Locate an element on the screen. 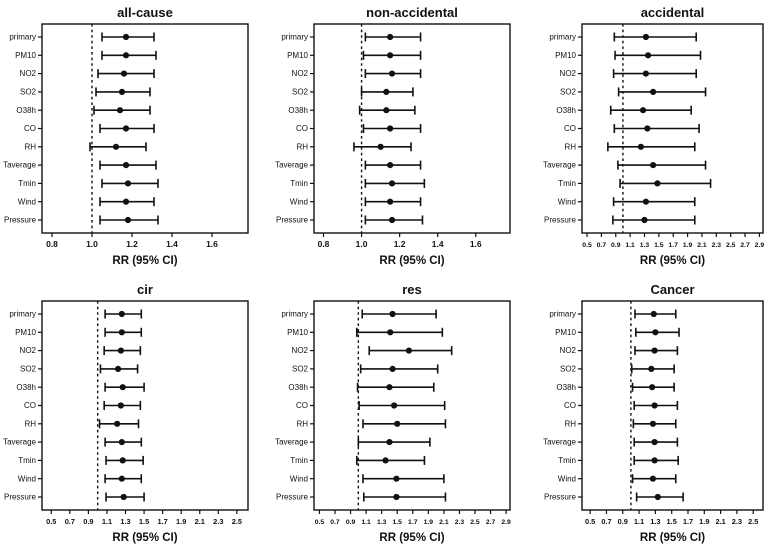  panel-title: cir is located at coordinates (145, 289).